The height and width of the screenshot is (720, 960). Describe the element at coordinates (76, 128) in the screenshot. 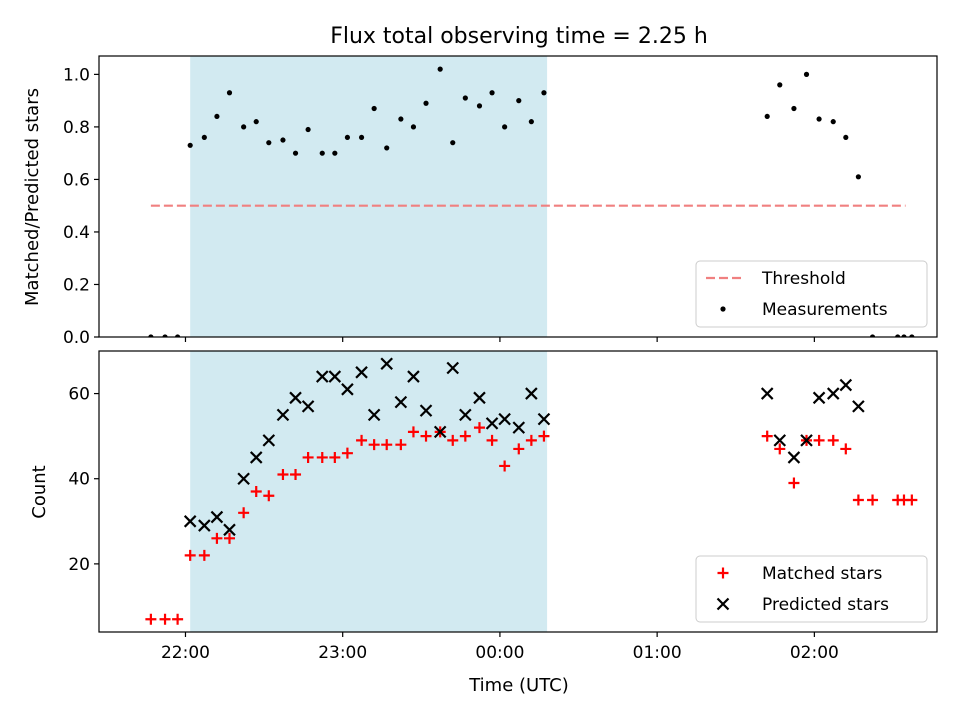

I see `y-tick-label: 0.8` at that location.